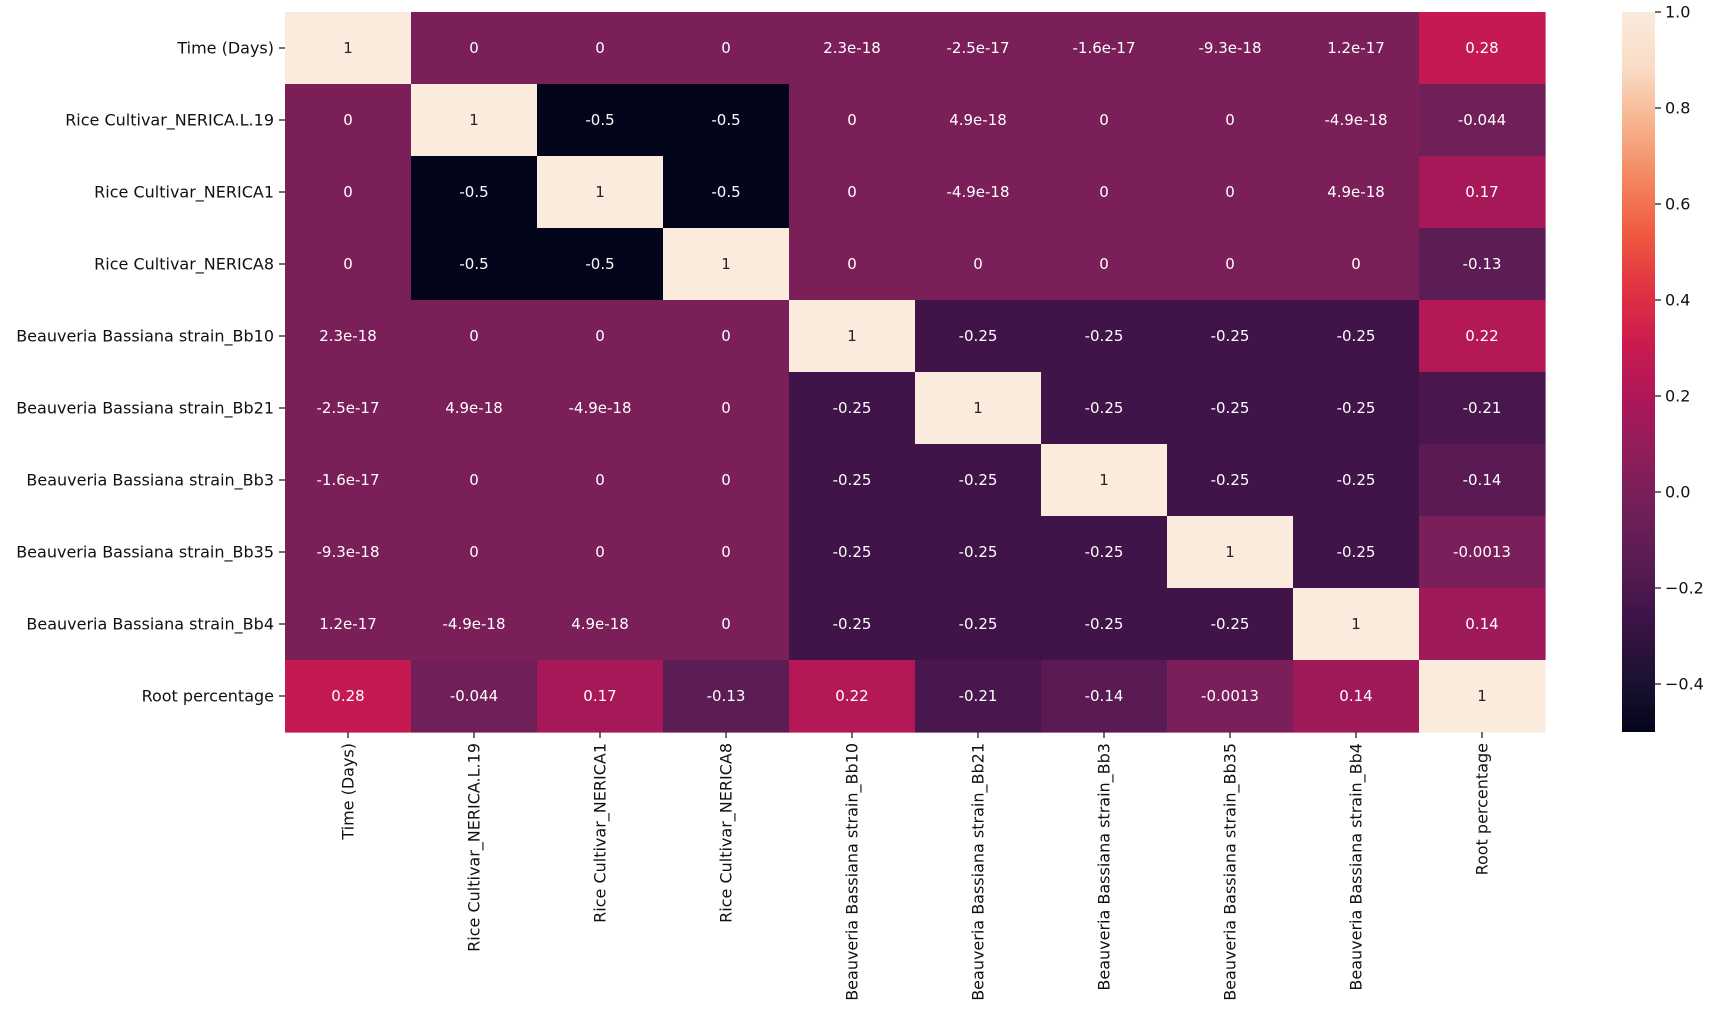 The height and width of the screenshot is (1017, 1713). I want to click on cell-value-label: -9.3e-18, so click(348, 552).